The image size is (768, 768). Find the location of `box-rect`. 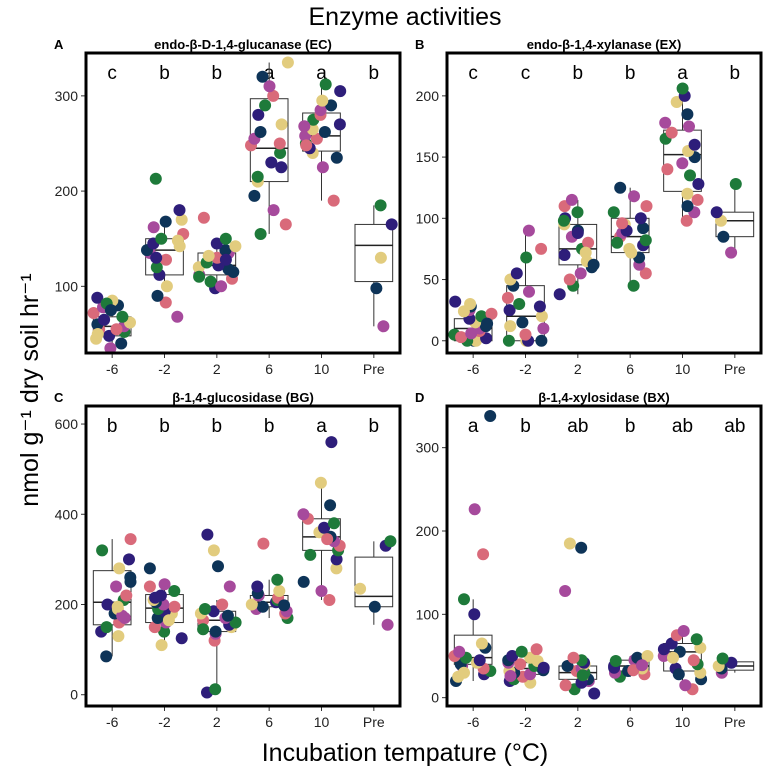

box-rect is located at coordinates (374, 582).